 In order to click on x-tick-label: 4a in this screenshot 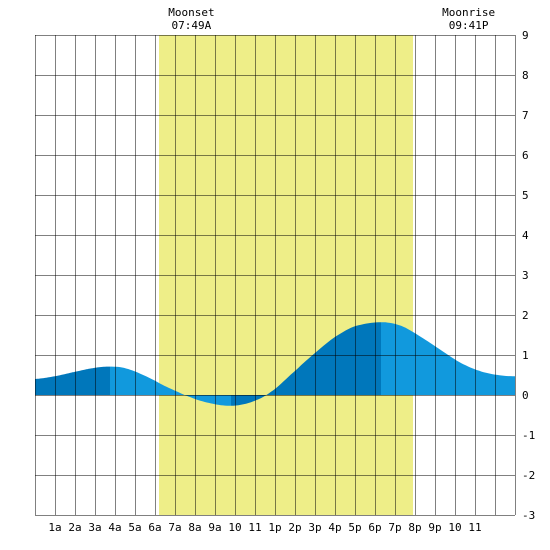, I will do `click(114, 527)`.